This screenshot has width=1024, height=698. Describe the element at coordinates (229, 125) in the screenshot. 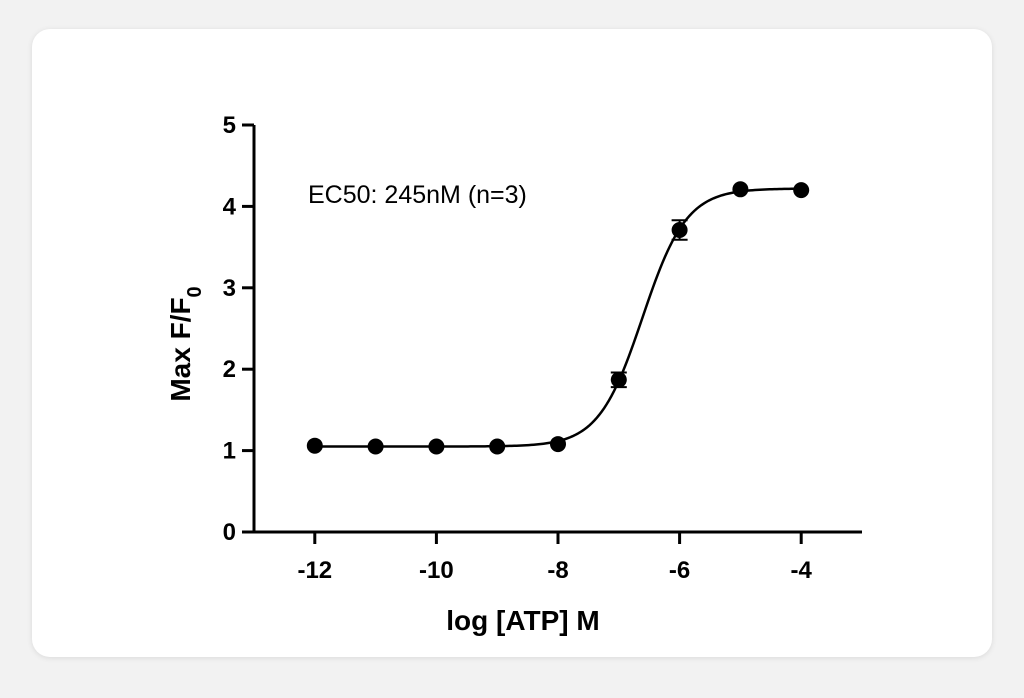

I see `y-tick-label: 5` at that location.